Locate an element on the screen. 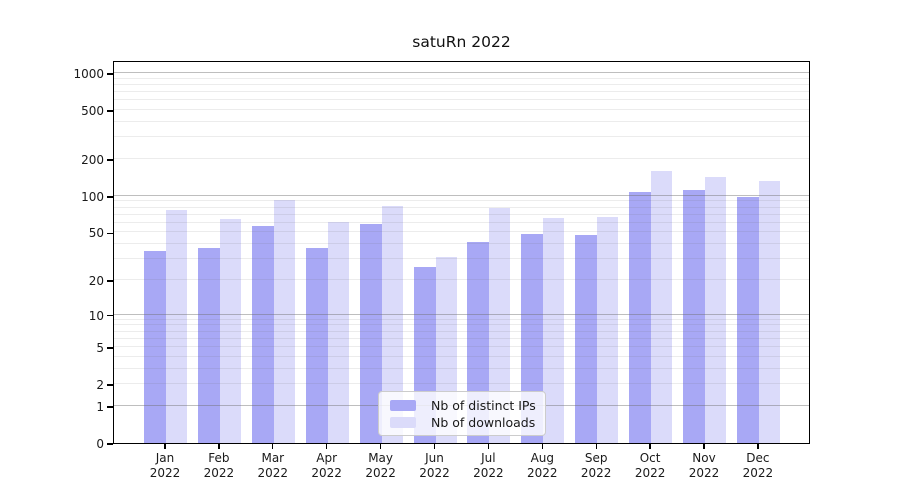 This screenshot has width=900, height=500. x-tick-label: Nov 2022 is located at coordinates (704, 465).